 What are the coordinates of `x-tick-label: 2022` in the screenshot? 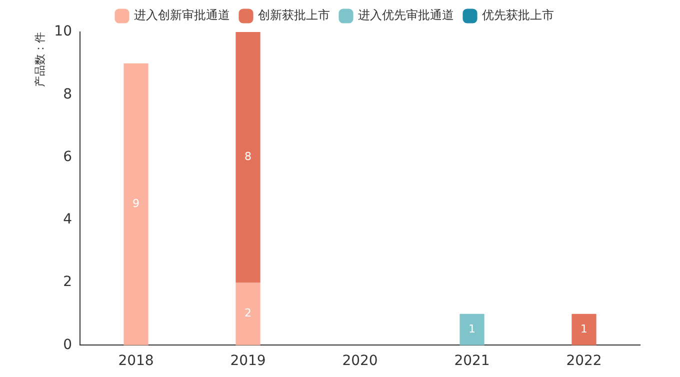 It's located at (584, 361).